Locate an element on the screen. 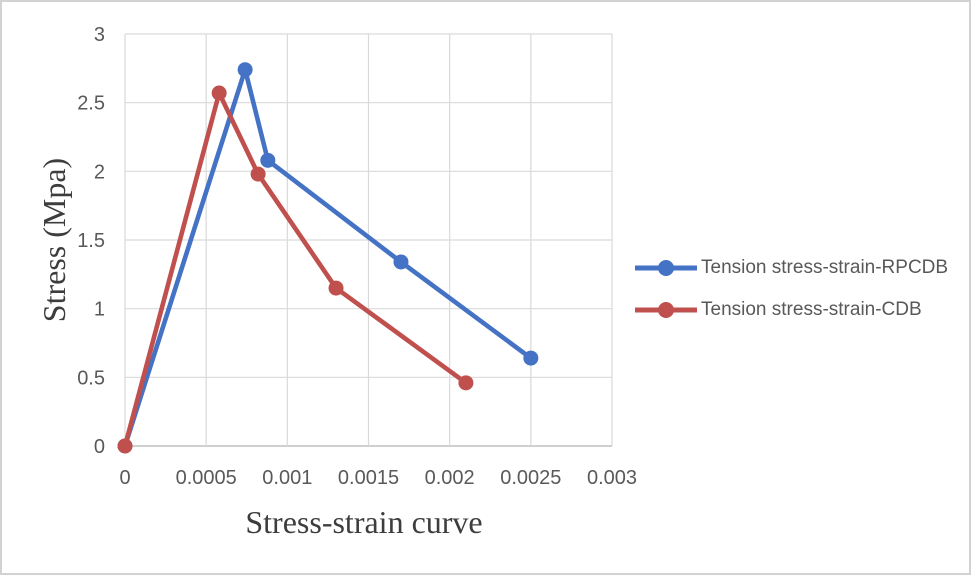  legend-label: Tension stress-strain-RPCDB is located at coordinates (825, 267).